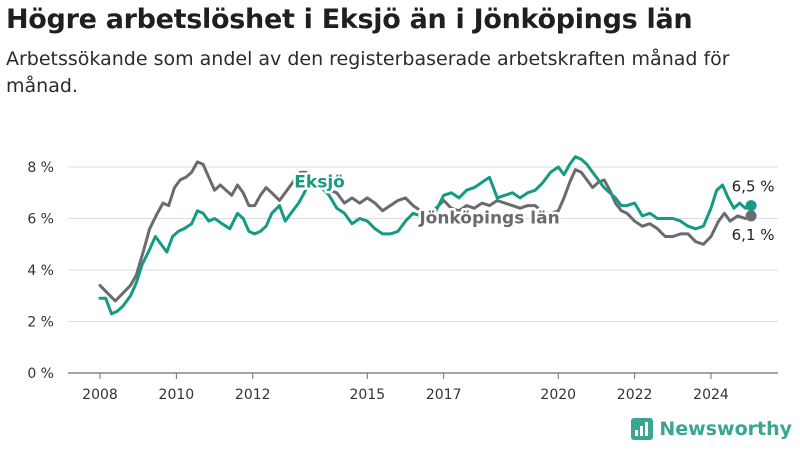 The image size is (800, 450). Describe the element at coordinates (751, 216) in the screenshot. I see `series-end-point-jönköpings-län` at that location.